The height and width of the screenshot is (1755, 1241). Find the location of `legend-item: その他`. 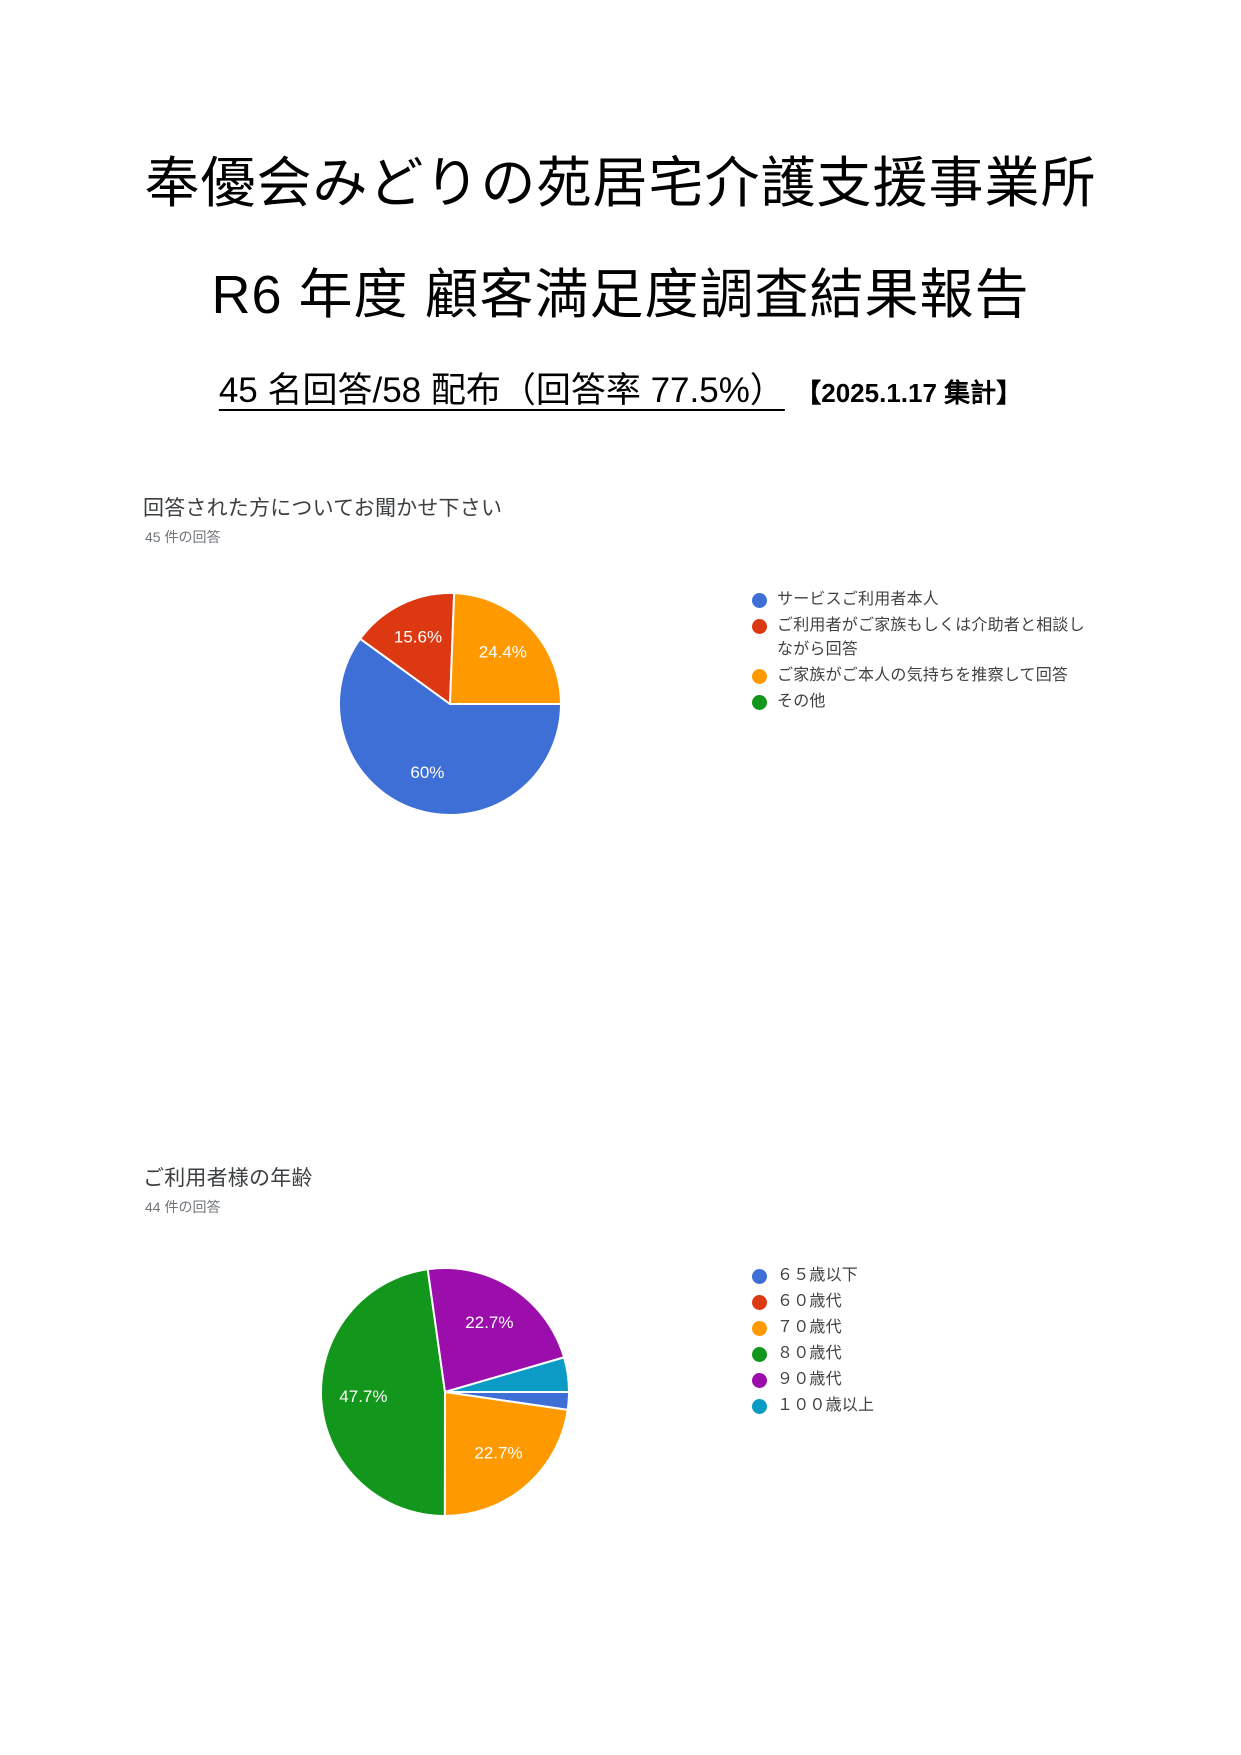

legend-item: その他 is located at coordinates (919, 702).